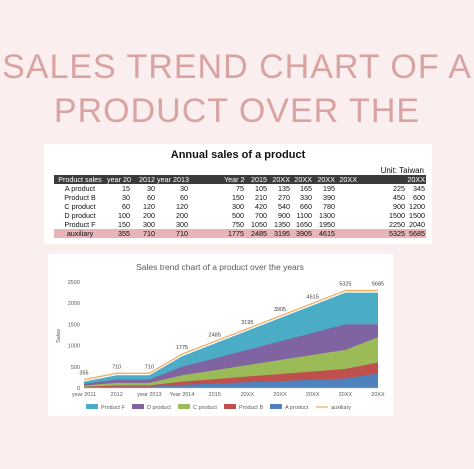 The width and height of the screenshot is (474, 469). What do you see at coordinates (378, 285) in the screenshot?
I see `data-label: 5685` at bounding box center [378, 285].